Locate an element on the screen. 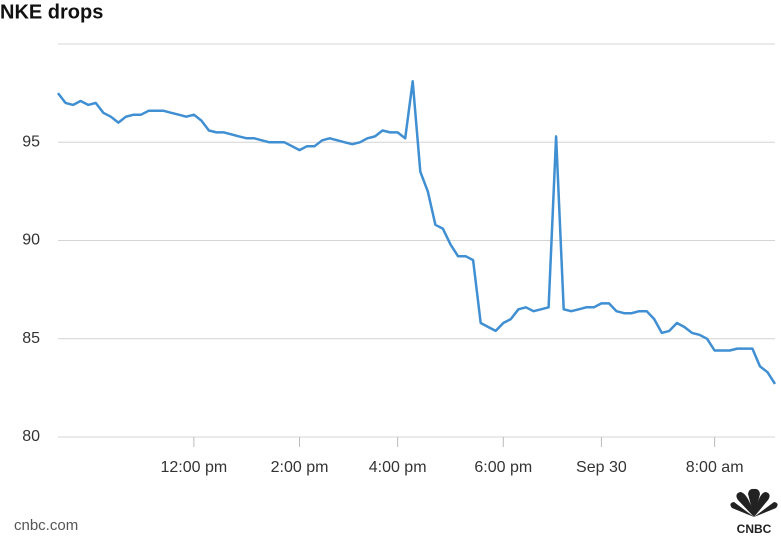  x-tick-label: 8:00 am is located at coordinates (715, 467).